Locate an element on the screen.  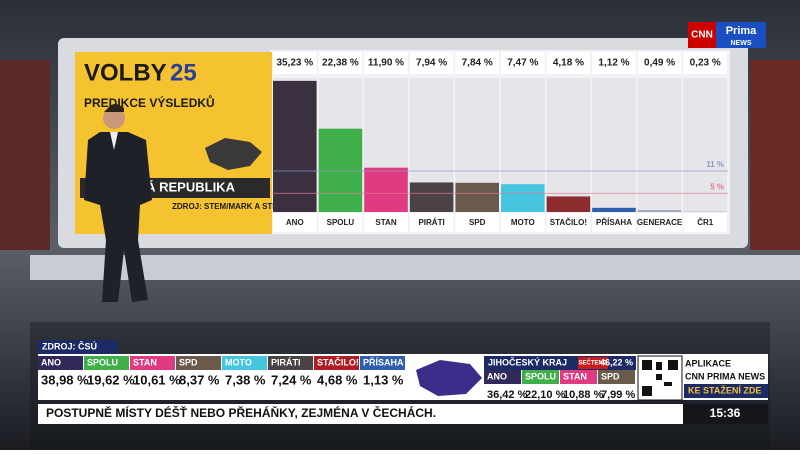
qr-pattern is located at coordinates (660, 378).